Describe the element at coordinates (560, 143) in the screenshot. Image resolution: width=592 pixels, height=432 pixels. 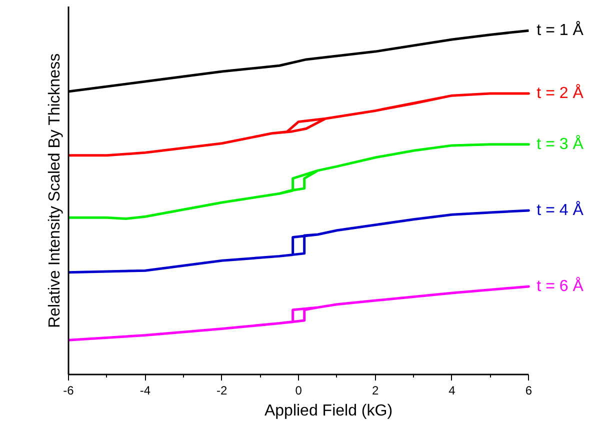
I see `series-label: t = 3 Å` at that location.